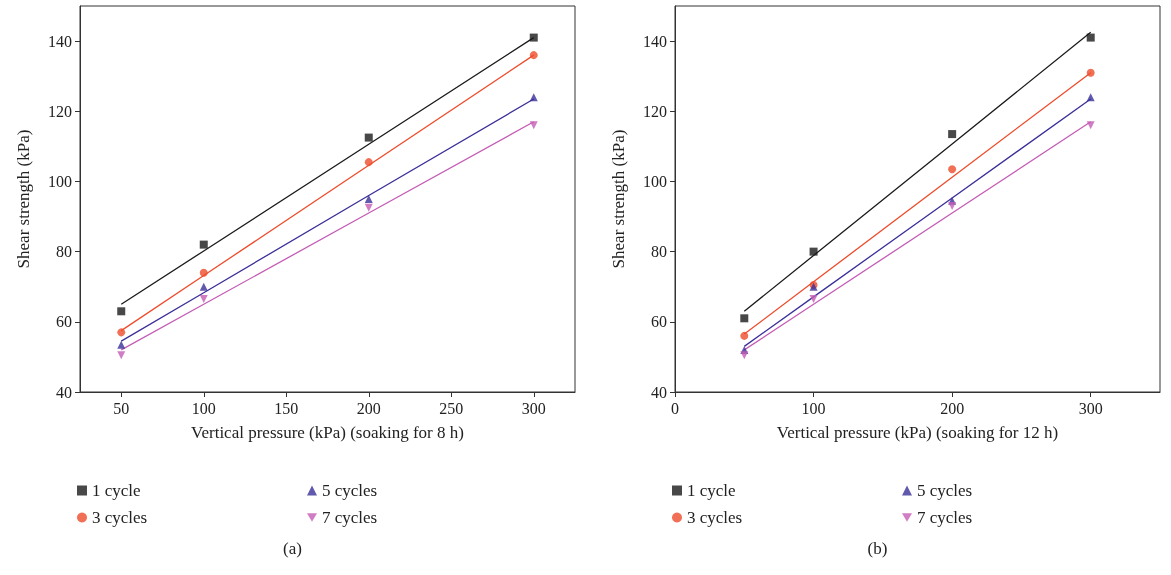 The width and height of the screenshot is (1171, 575). I want to click on x-tick-label: 50, so click(121, 408).